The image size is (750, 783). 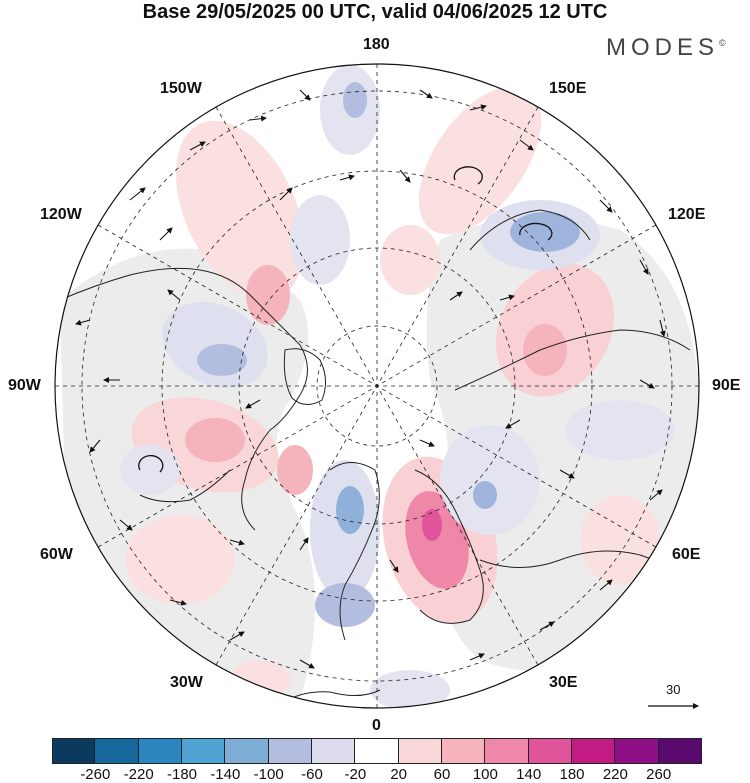 I want to click on colorbar-tick-label: 220, so click(x=615, y=774).